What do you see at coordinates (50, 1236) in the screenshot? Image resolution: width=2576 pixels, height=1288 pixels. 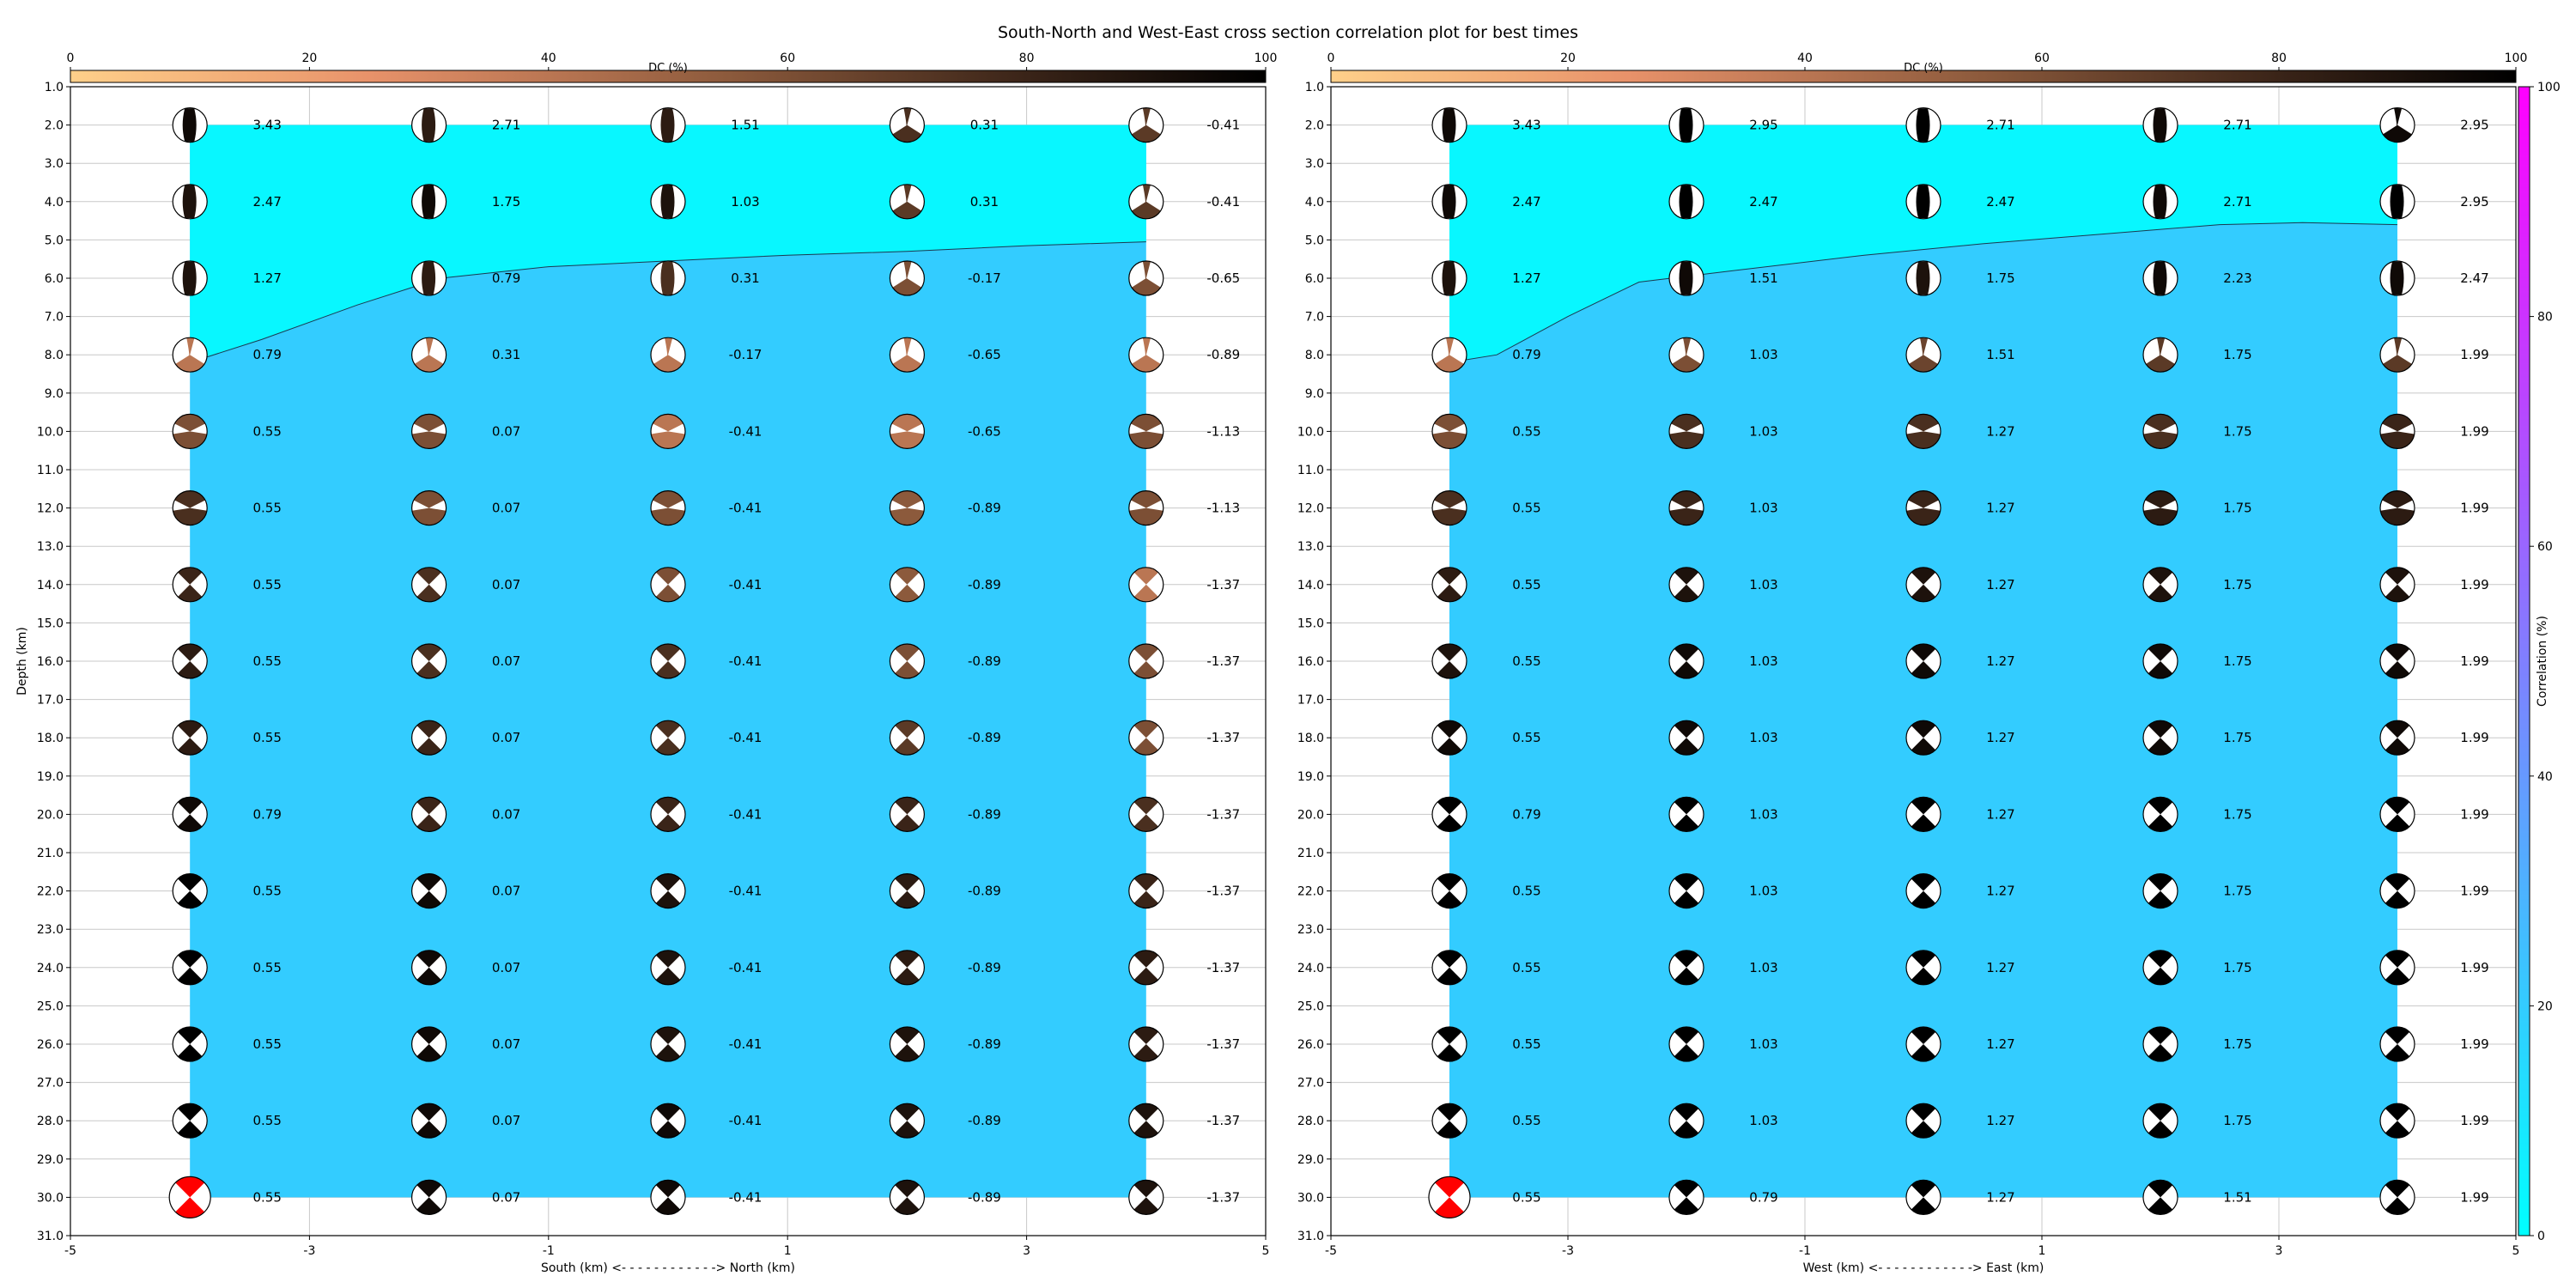 I see `y-tick-label: 31.0` at bounding box center [50, 1236].